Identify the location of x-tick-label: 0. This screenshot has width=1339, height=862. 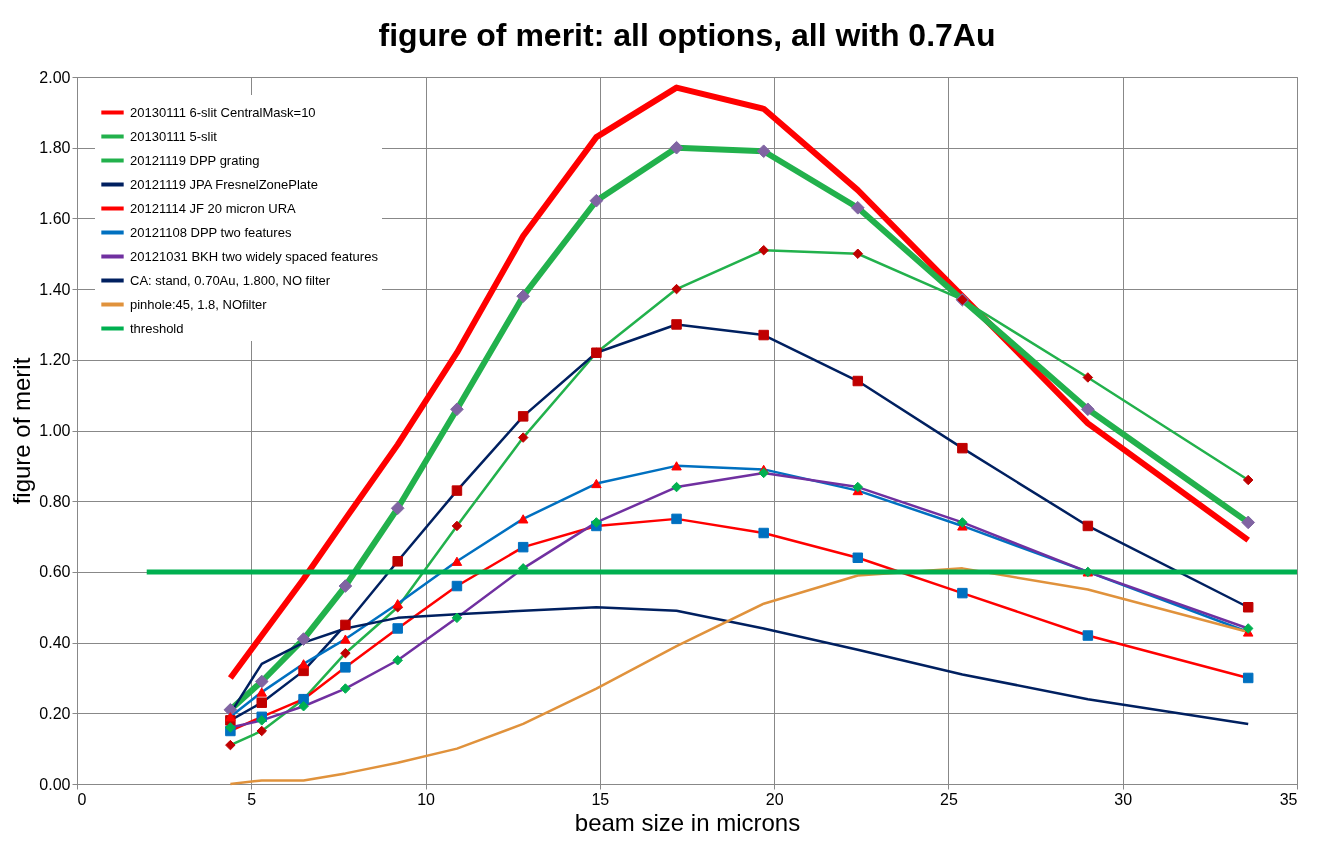
(82, 799).